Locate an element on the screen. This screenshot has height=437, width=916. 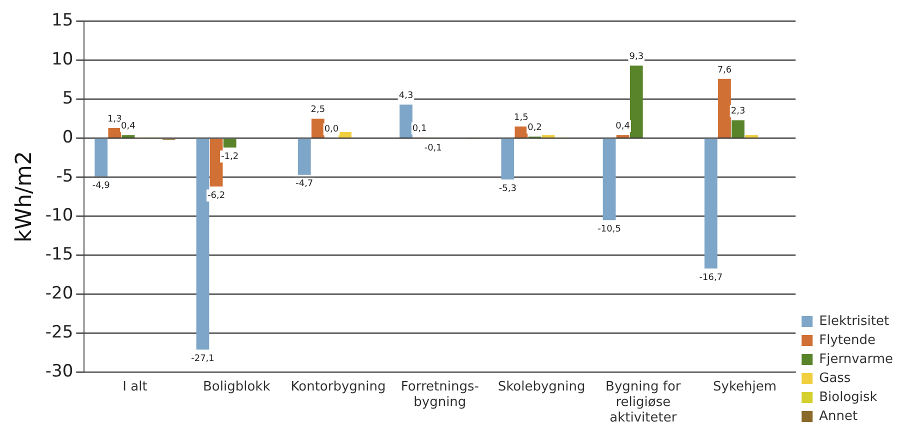
y-tick-label: 10 is located at coordinates (63, 60).